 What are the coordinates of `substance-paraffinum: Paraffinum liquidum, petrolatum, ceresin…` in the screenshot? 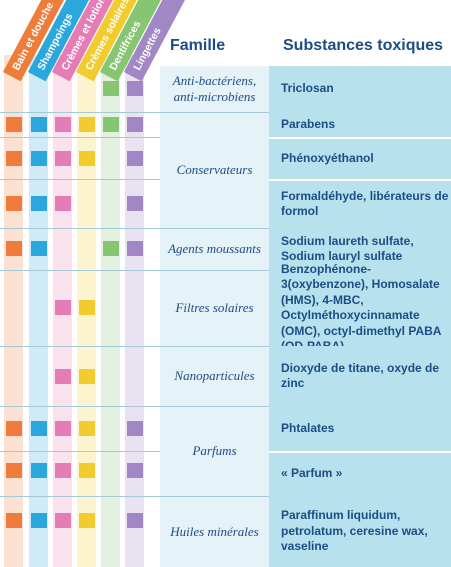 It's located at (360, 531).